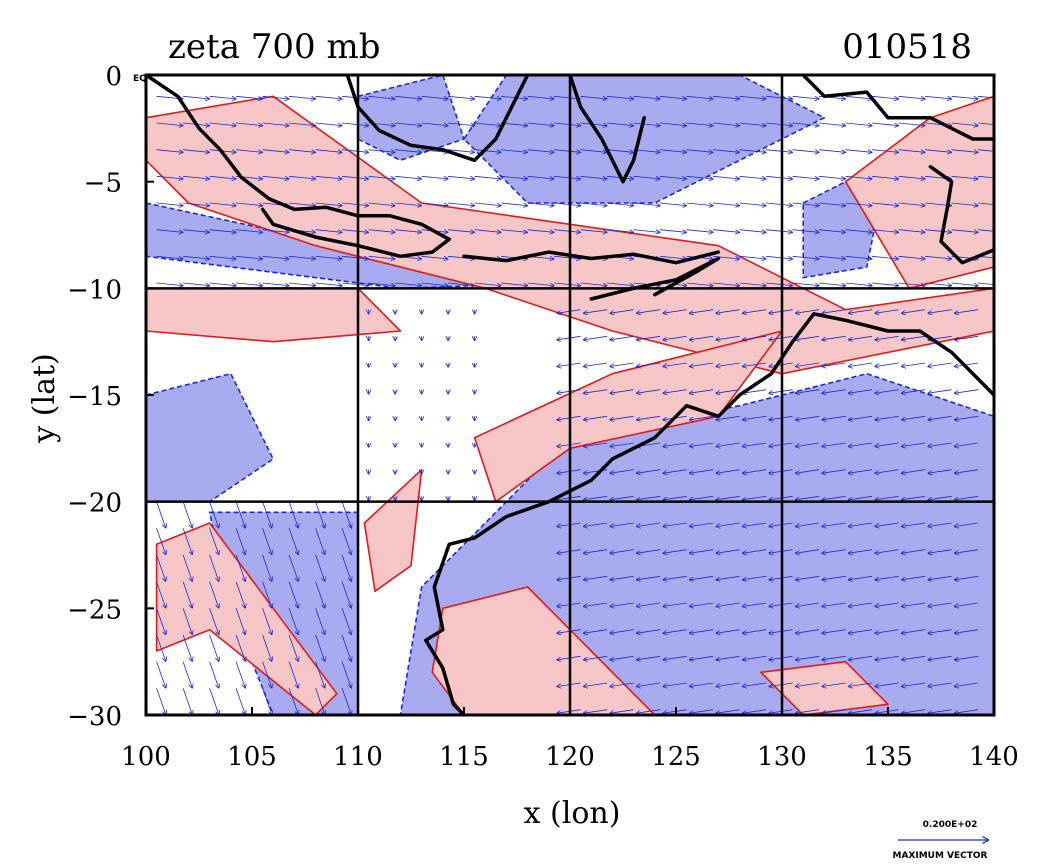 The width and height of the screenshot is (1056, 865). Describe the element at coordinates (113, 77) in the screenshot. I see `y-tick-label: 0` at that location.